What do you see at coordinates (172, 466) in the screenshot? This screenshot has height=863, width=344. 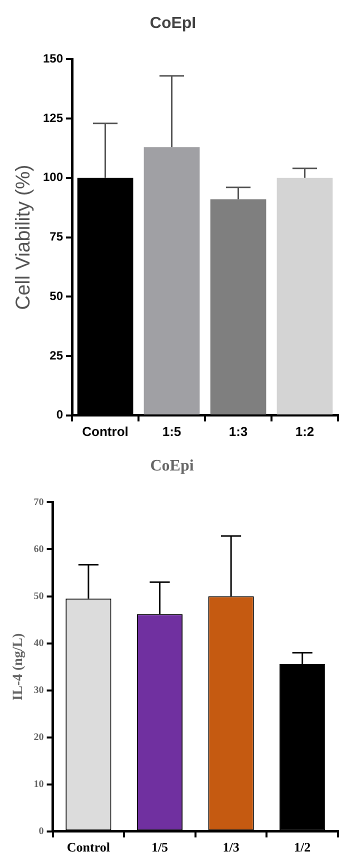 I see `chart-title: CoEpi` at bounding box center [172, 466].